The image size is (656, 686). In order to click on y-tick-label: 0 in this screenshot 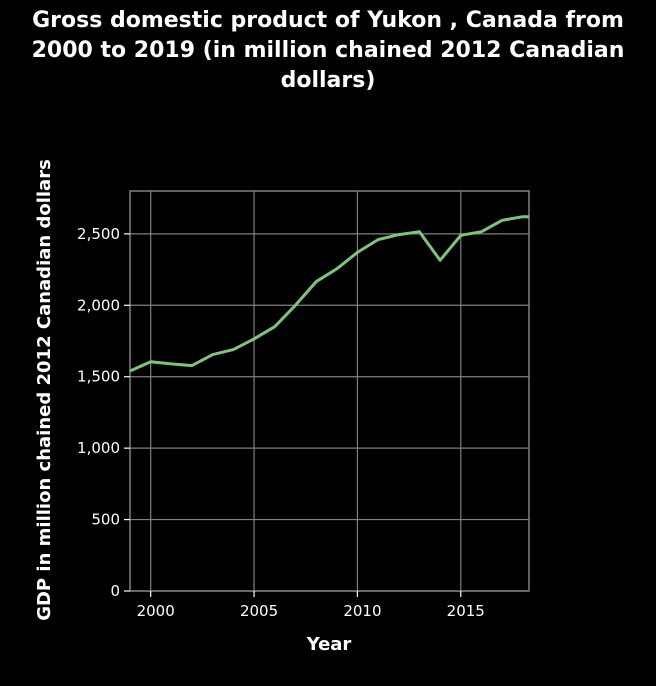, I will do `click(115, 591)`.